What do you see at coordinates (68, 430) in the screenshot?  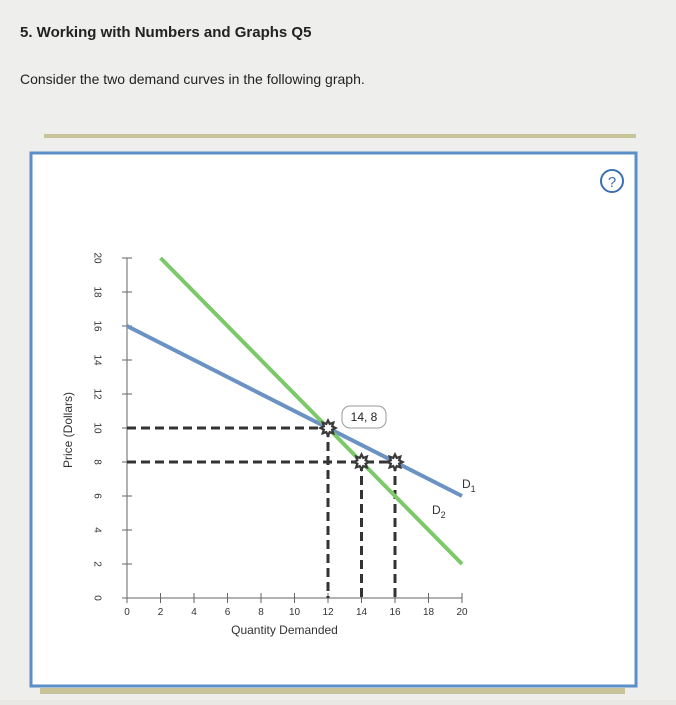 I see `y-axis-title: Price (Dollars)` at bounding box center [68, 430].